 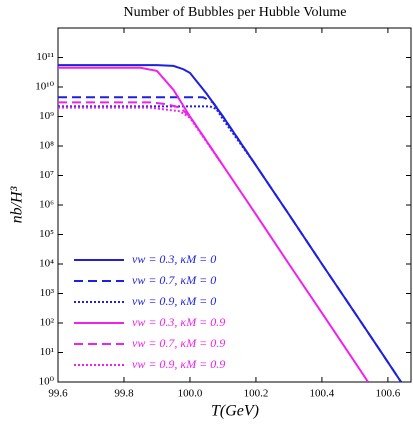 I want to click on x-tick-label: 100.2, so click(x=256, y=394).